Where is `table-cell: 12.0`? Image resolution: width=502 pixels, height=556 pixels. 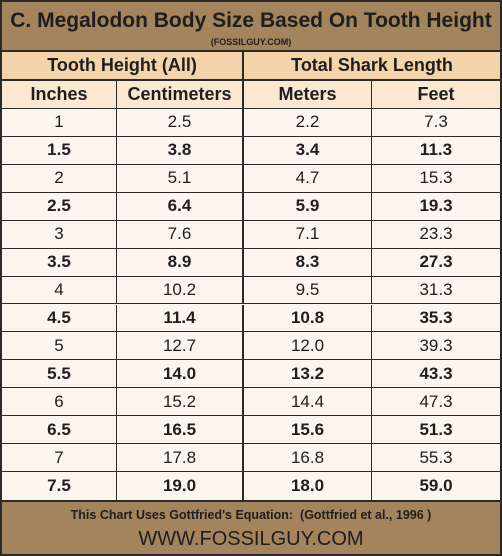 table-cell: 12.0 is located at coordinates (308, 346).